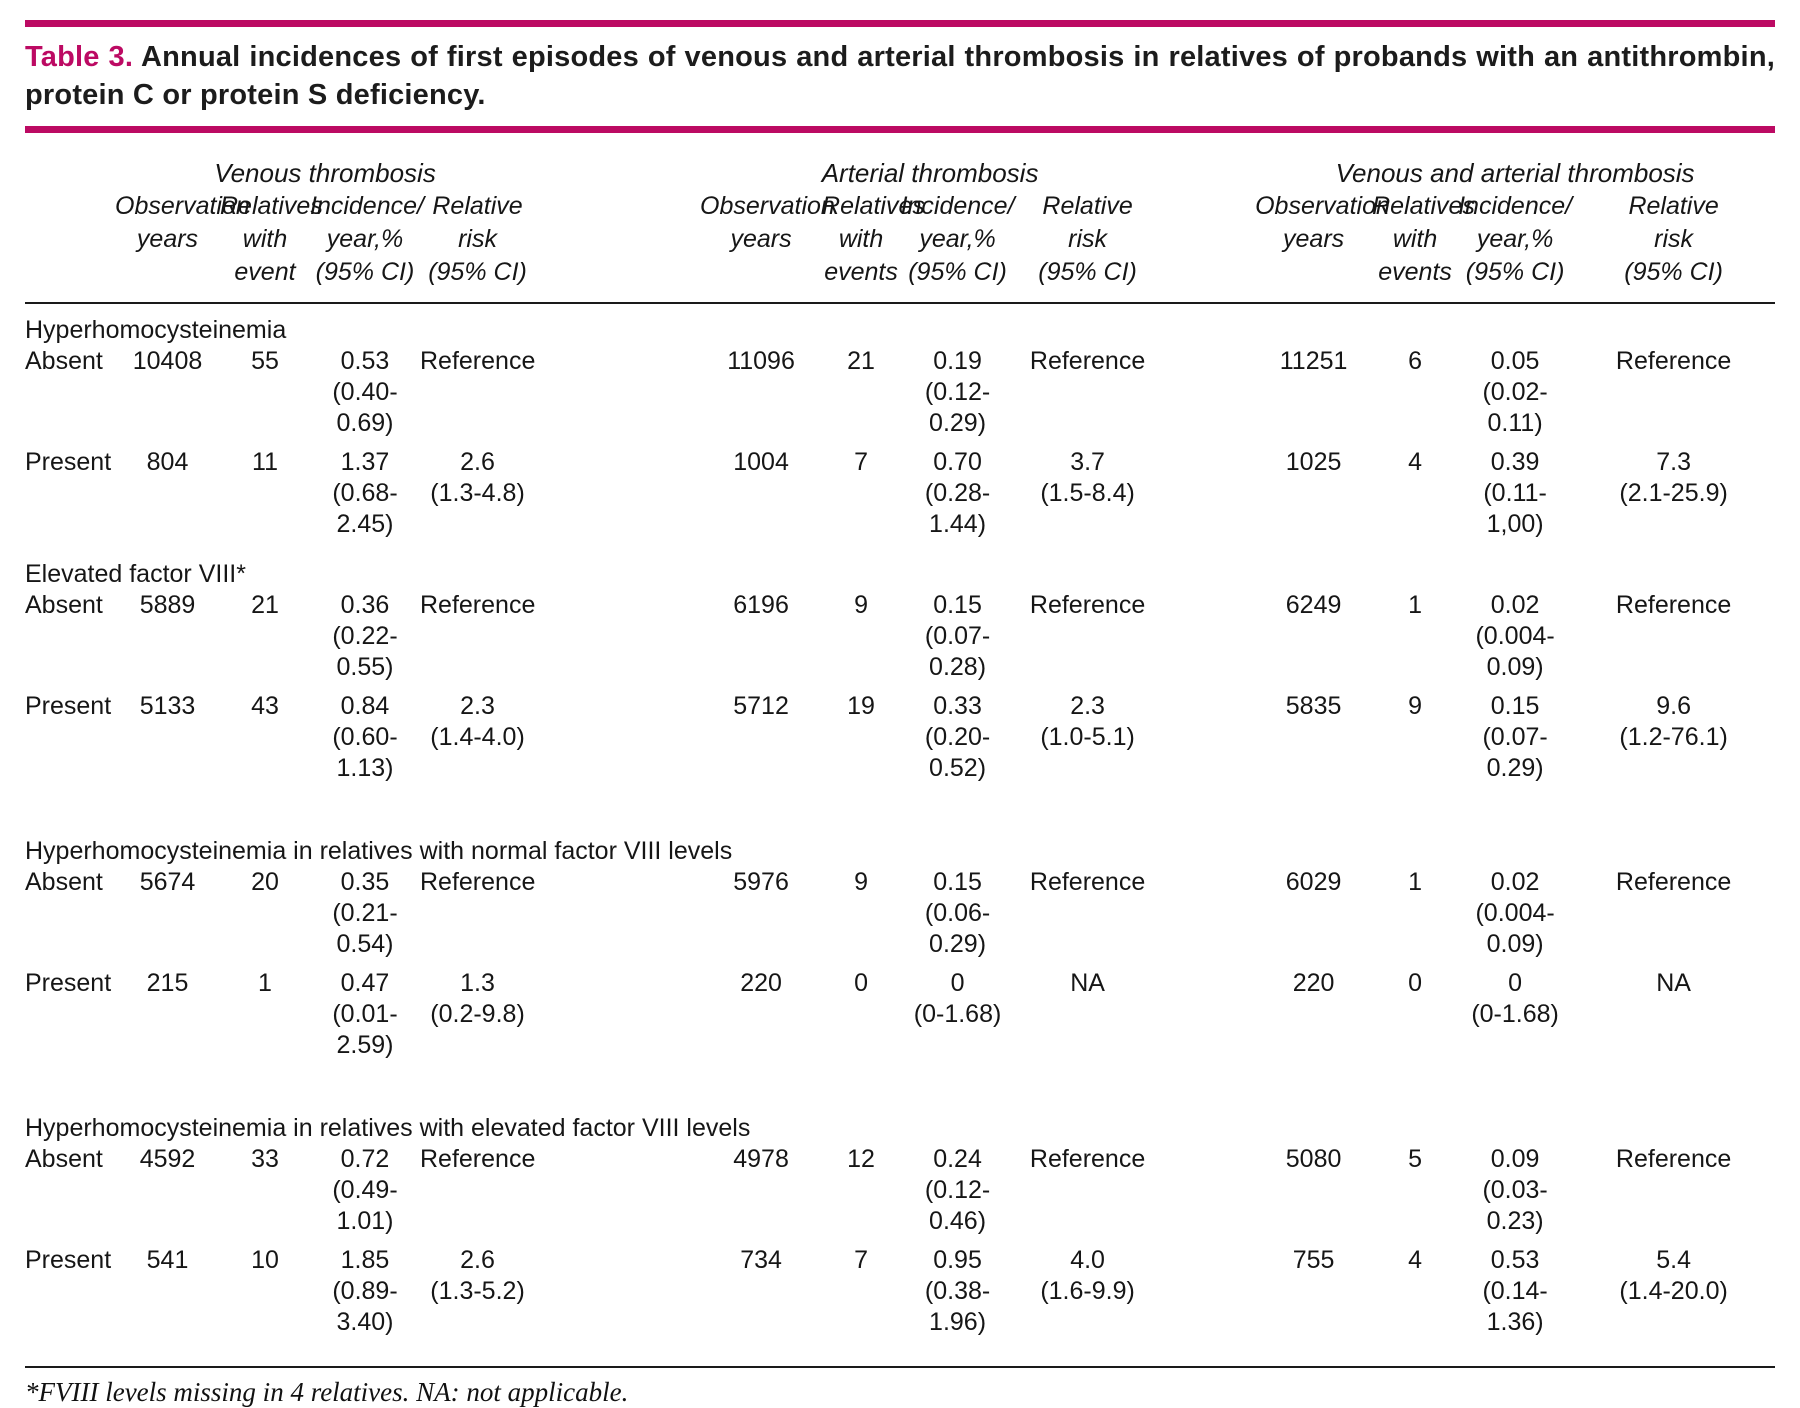 The height and width of the screenshot is (1408, 1800). What do you see at coordinates (365, 1190) in the screenshot?
I see `data-cell: 0.72 (0.49-1.01)` at bounding box center [365, 1190].